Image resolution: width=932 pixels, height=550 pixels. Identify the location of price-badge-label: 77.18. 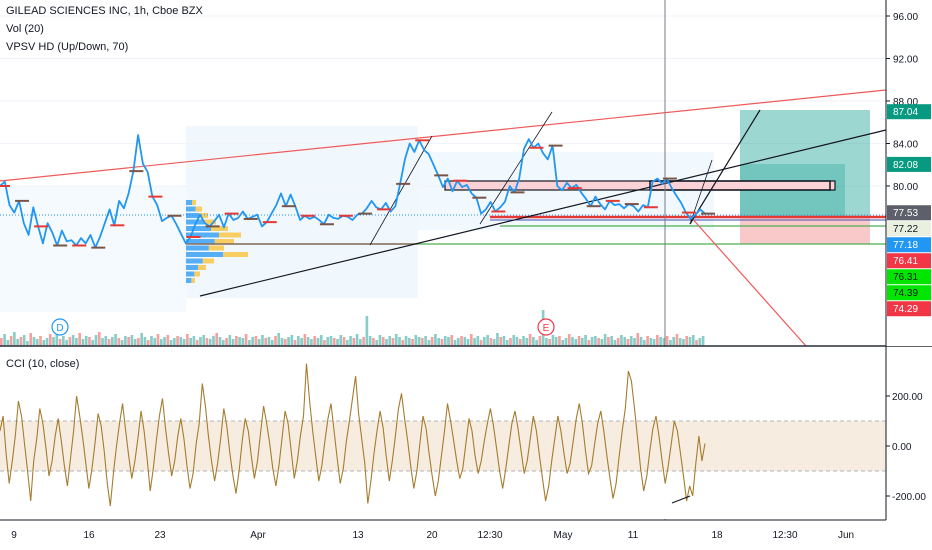
(905, 245).